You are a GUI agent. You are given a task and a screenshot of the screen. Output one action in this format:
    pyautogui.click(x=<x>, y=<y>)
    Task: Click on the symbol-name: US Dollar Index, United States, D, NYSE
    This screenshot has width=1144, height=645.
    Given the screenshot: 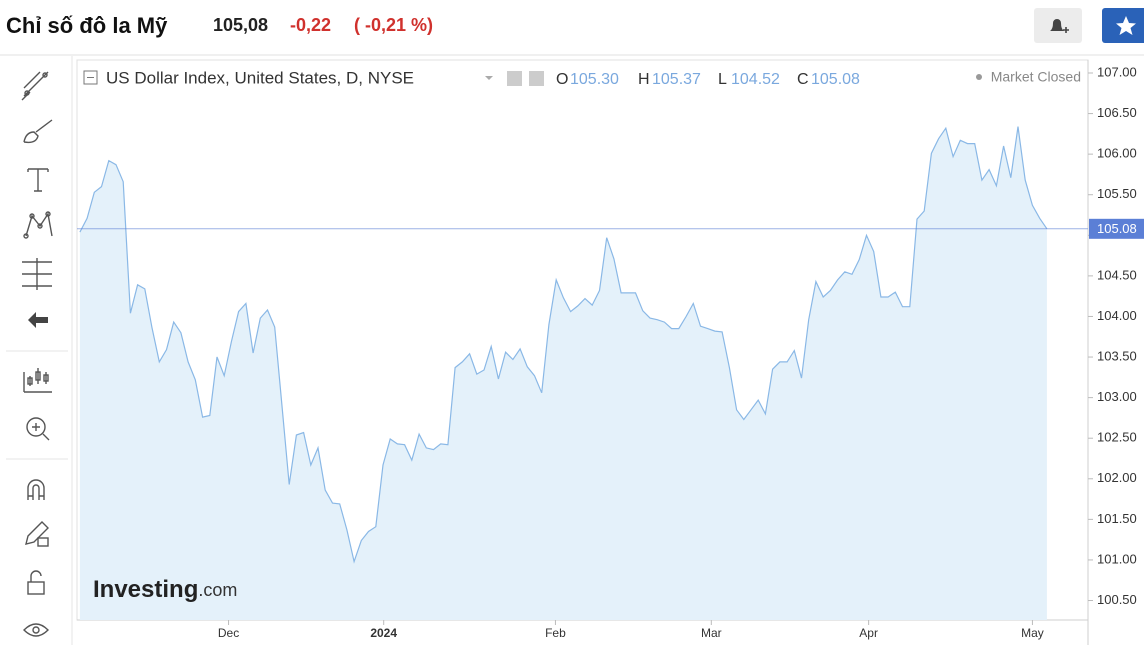 What is the action you would take?
    pyautogui.click(x=260, y=77)
    